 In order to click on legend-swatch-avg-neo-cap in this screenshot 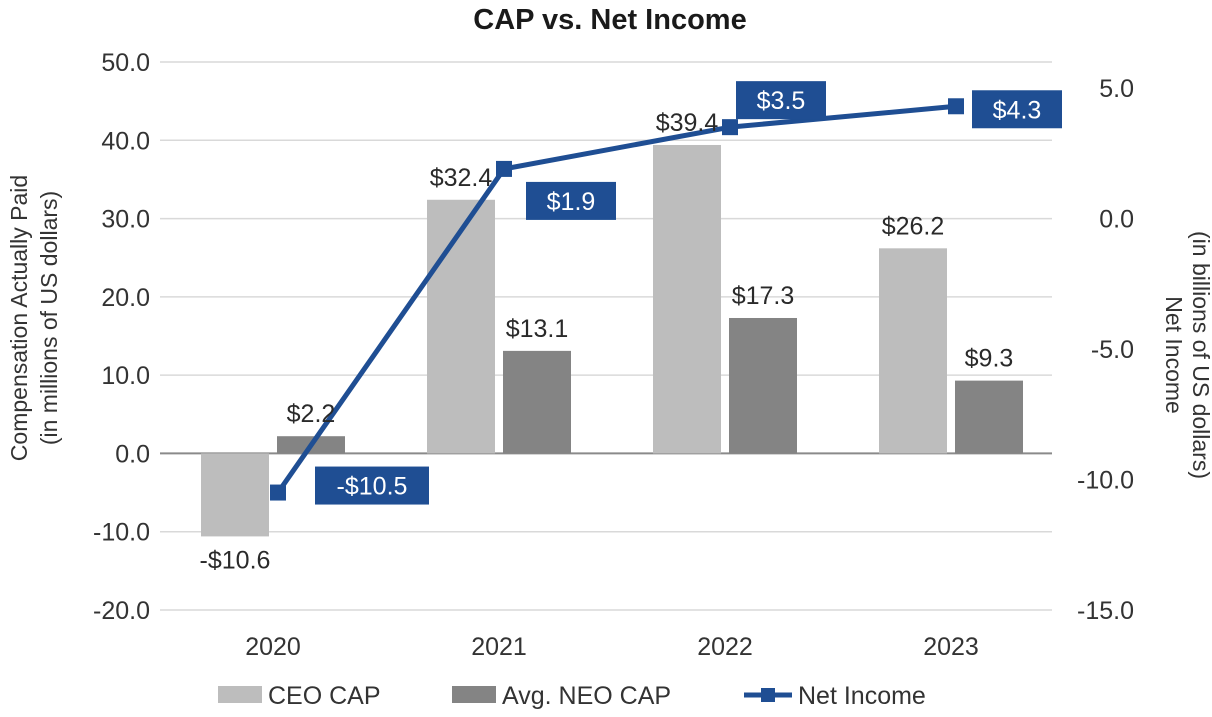, I will do `click(474, 694)`.